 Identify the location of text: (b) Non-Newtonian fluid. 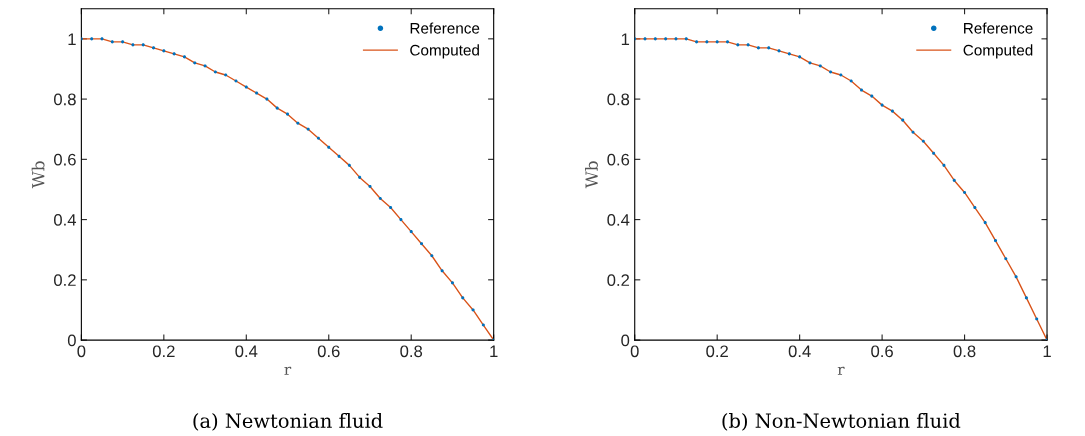
(841, 421).